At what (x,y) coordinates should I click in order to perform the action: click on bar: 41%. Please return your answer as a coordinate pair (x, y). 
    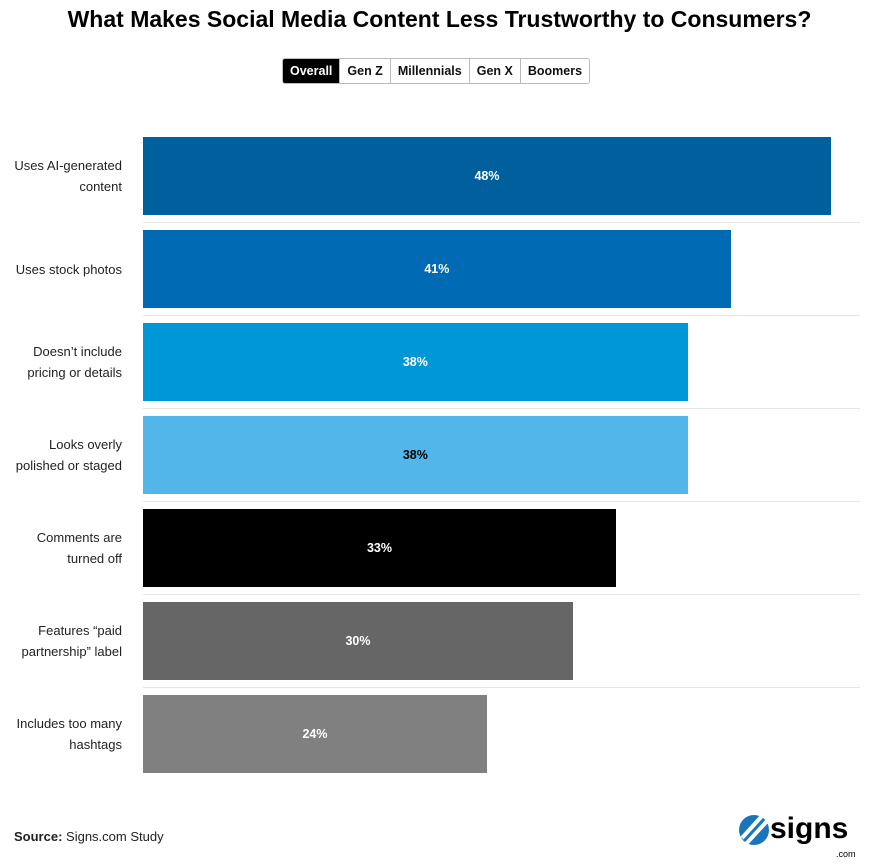
    Looking at the image, I should click on (437, 269).